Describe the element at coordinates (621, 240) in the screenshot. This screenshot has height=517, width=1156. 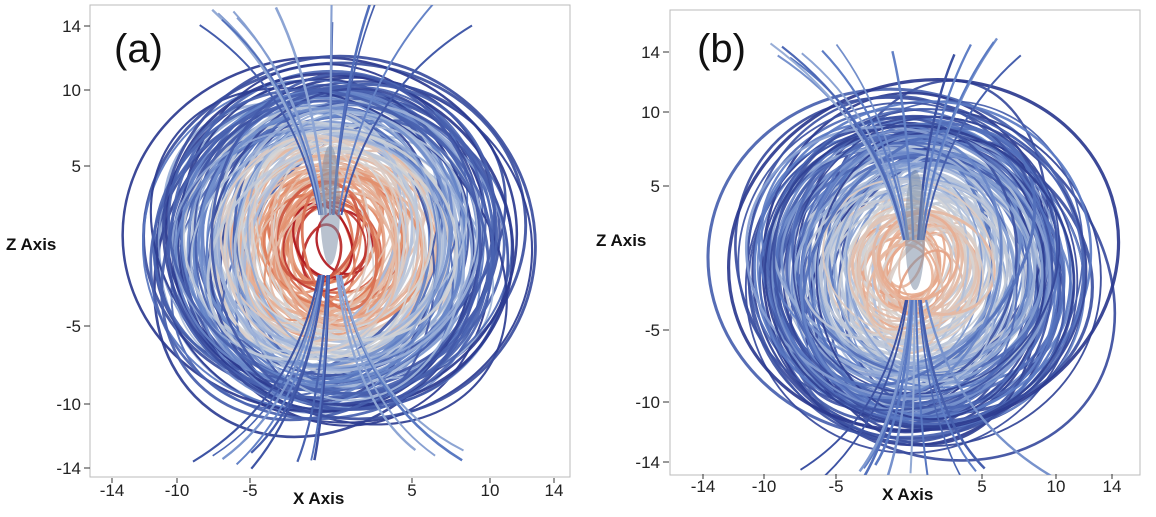
I see `panel-b-y-axis-title: Z Axis` at that location.